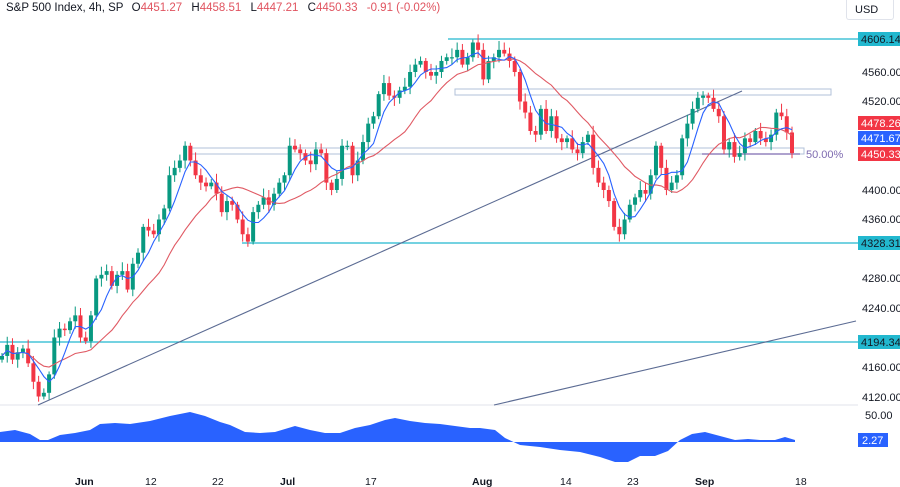  I want to click on price-tick: 4560.00, so click(881, 73).